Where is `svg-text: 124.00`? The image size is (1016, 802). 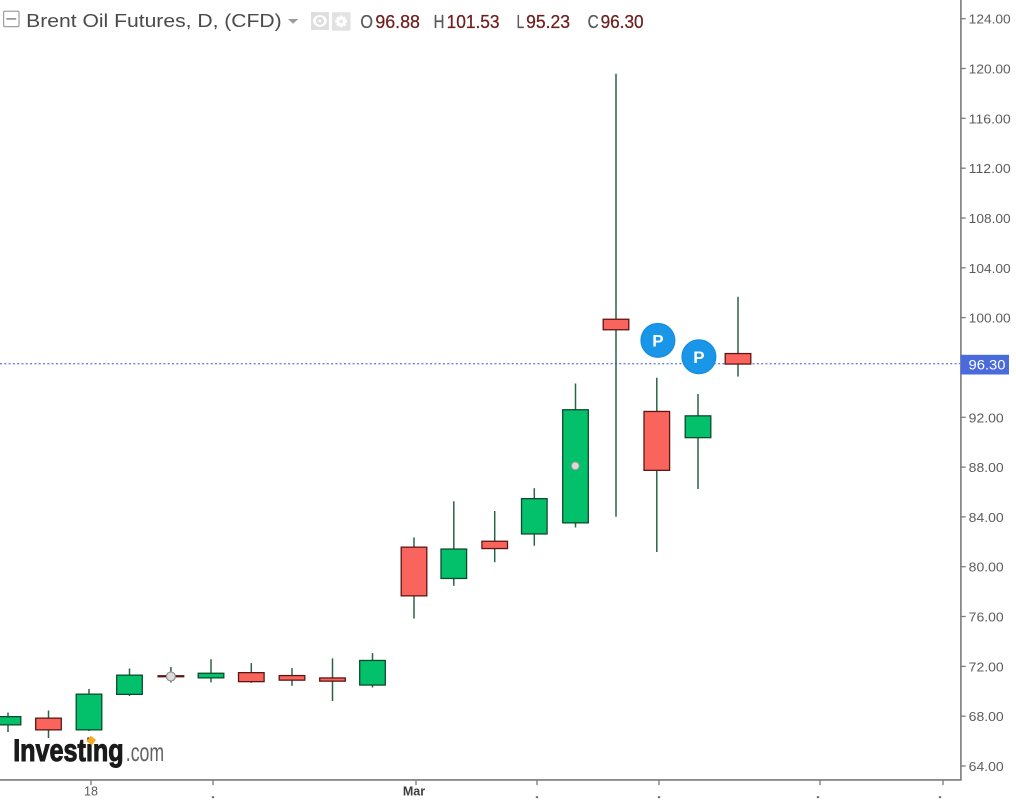 svg-text: 124.00 is located at coordinates (990, 20).